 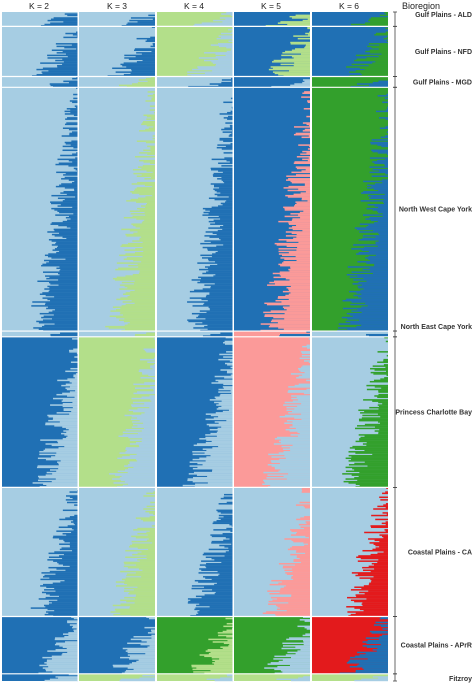 What do you see at coordinates (440, 552) in the screenshot?
I see `region-label: Coastal Plains - CA` at bounding box center [440, 552].